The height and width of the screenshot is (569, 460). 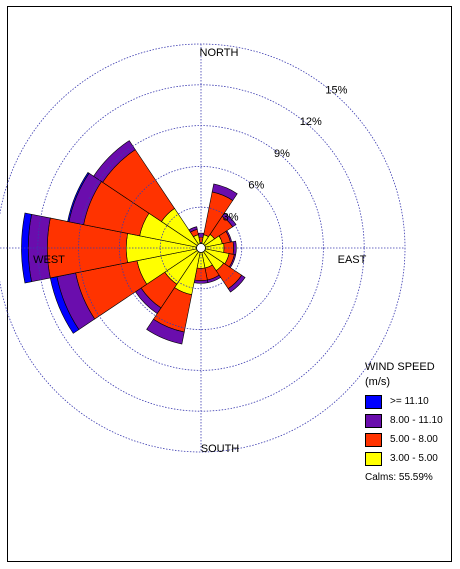 I want to click on calm-center-circle, so click(x=201, y=248).